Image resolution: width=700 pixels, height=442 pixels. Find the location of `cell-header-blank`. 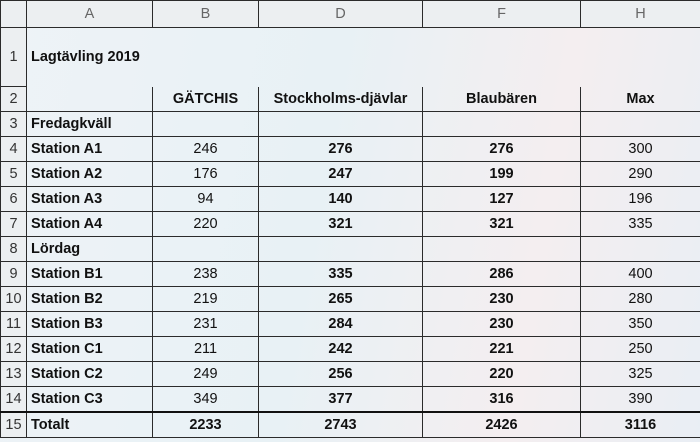

cell-header-blank is located at coordinates (89, 99).